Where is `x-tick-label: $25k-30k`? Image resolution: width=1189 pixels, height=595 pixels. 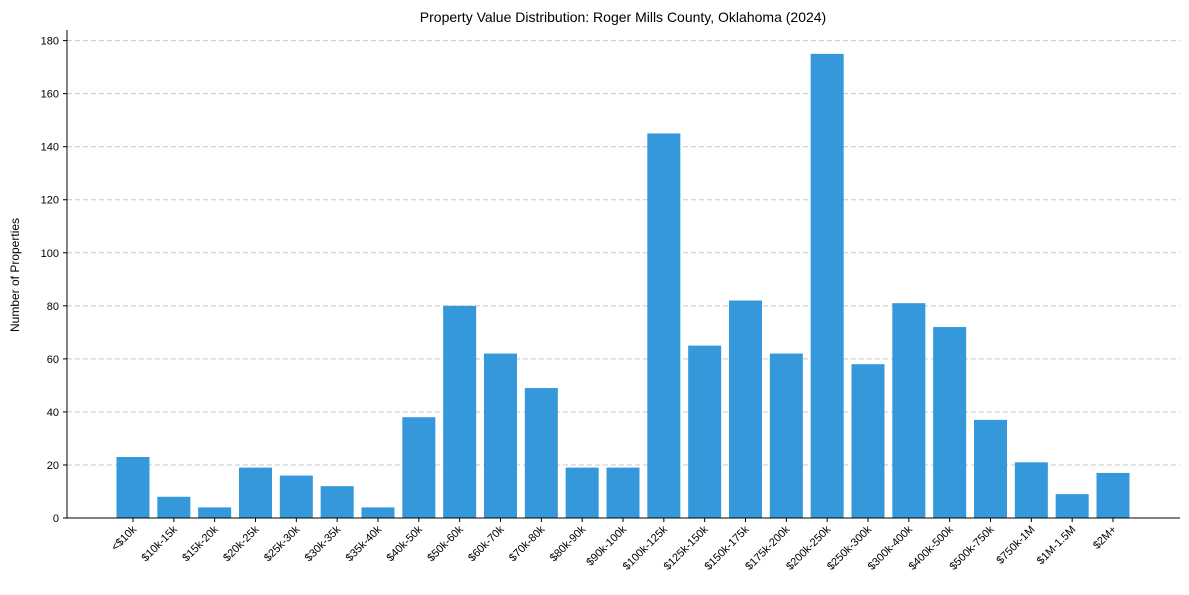 x-tick-label: $25k-30k is located at coordinates (282, 543).